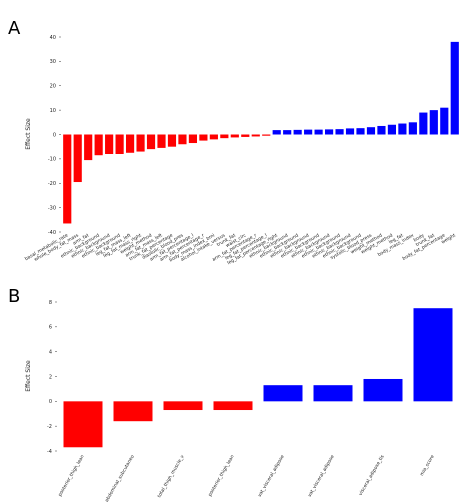 The height and width of the screenshot is (503, 469). What do you see at coordinates (171, 476) in the screenshot?
I see `panel-b-category-label: total_thigh_muscle_v` at bounding box center [171, 476].